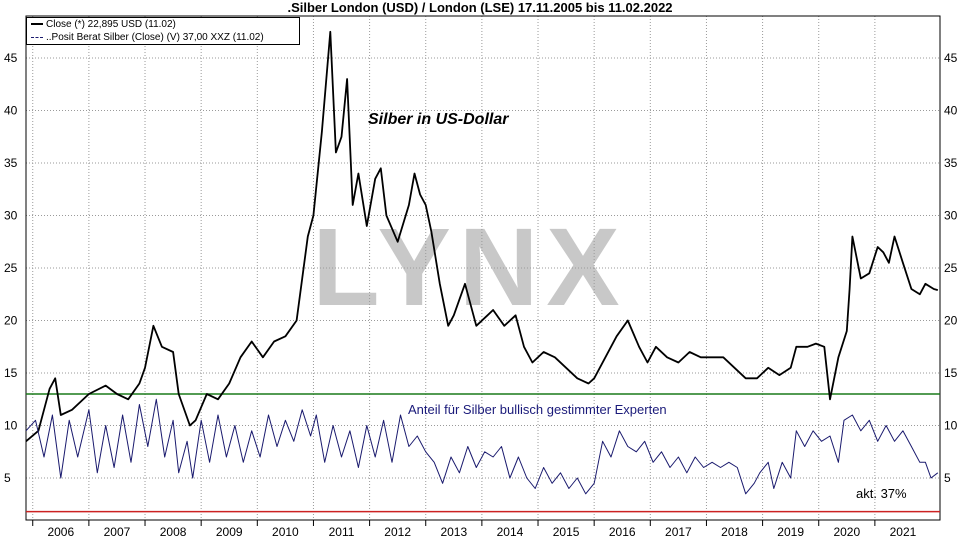 This screenshot has height=540, width=960. What do you see at coordinates (11, 268) in the screenshot?
I see `y-tick-label-left: 25` at bounding box center [11, 268].